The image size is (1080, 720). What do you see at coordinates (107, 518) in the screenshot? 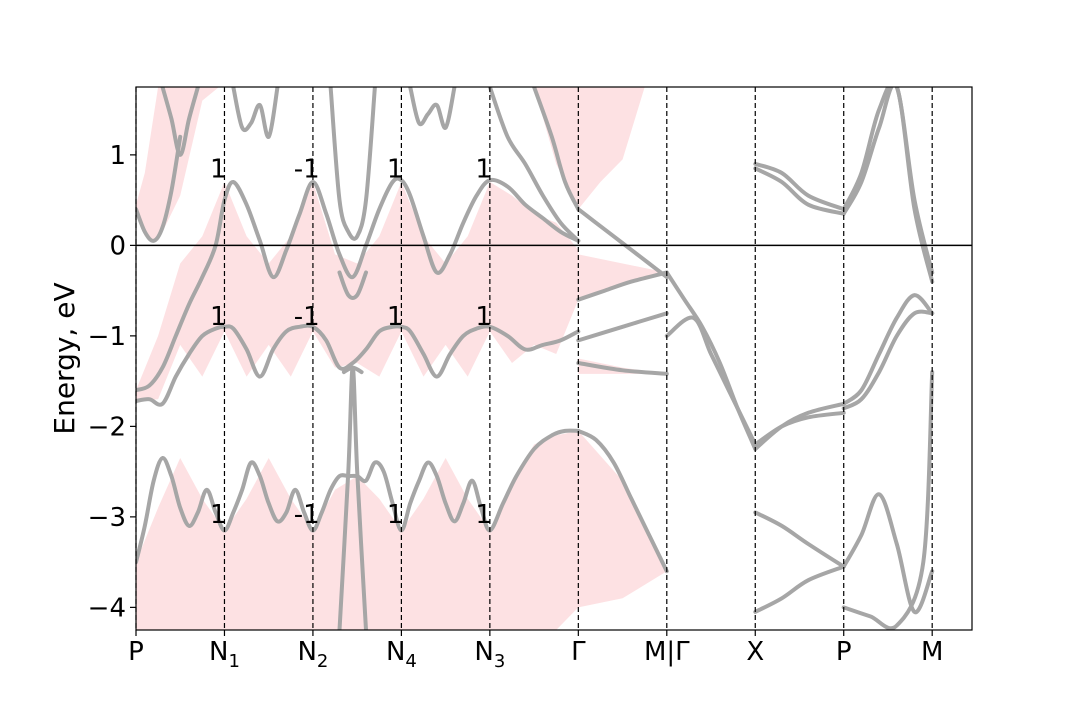
I see `y-tick-label-1: −3` at bounding box center [107, 518].